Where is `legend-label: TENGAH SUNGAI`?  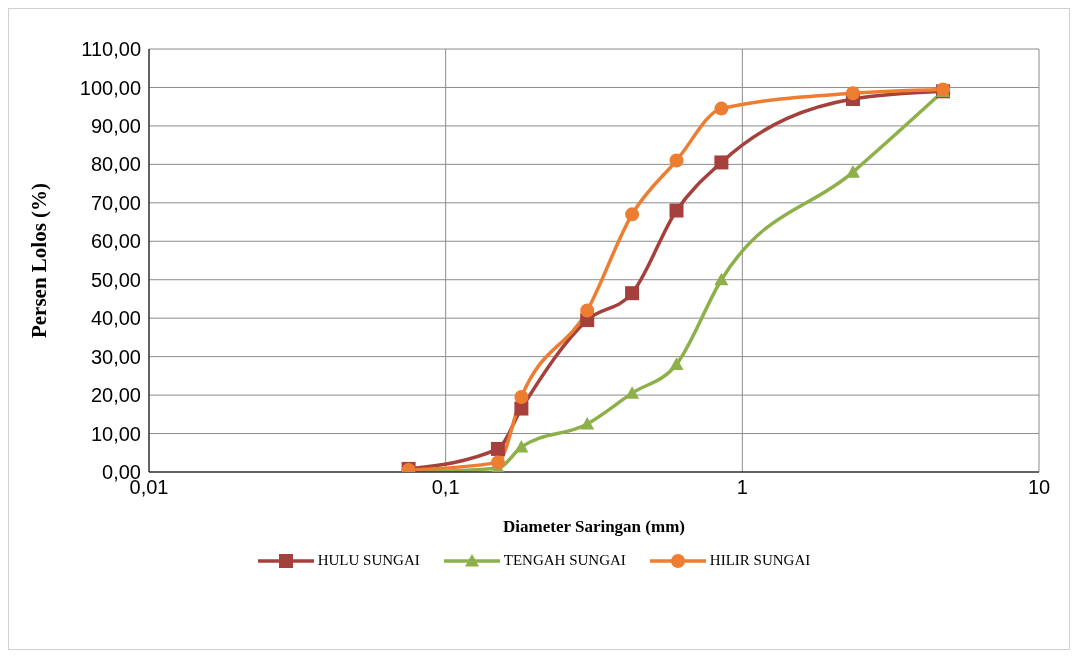
legend-label: TENGAH SUNGAI is located at coordinates (564, 560).